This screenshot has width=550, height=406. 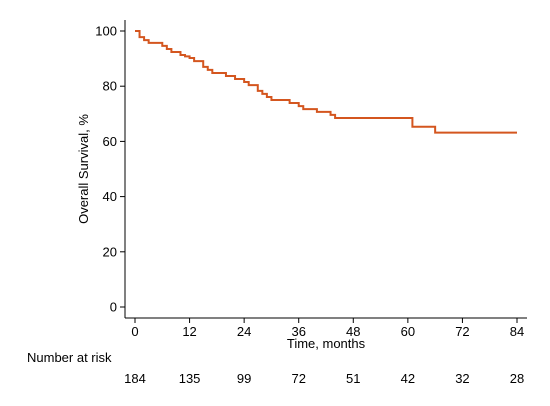 I want to click on y-tick-label: 80, so click(x=110, y=86).